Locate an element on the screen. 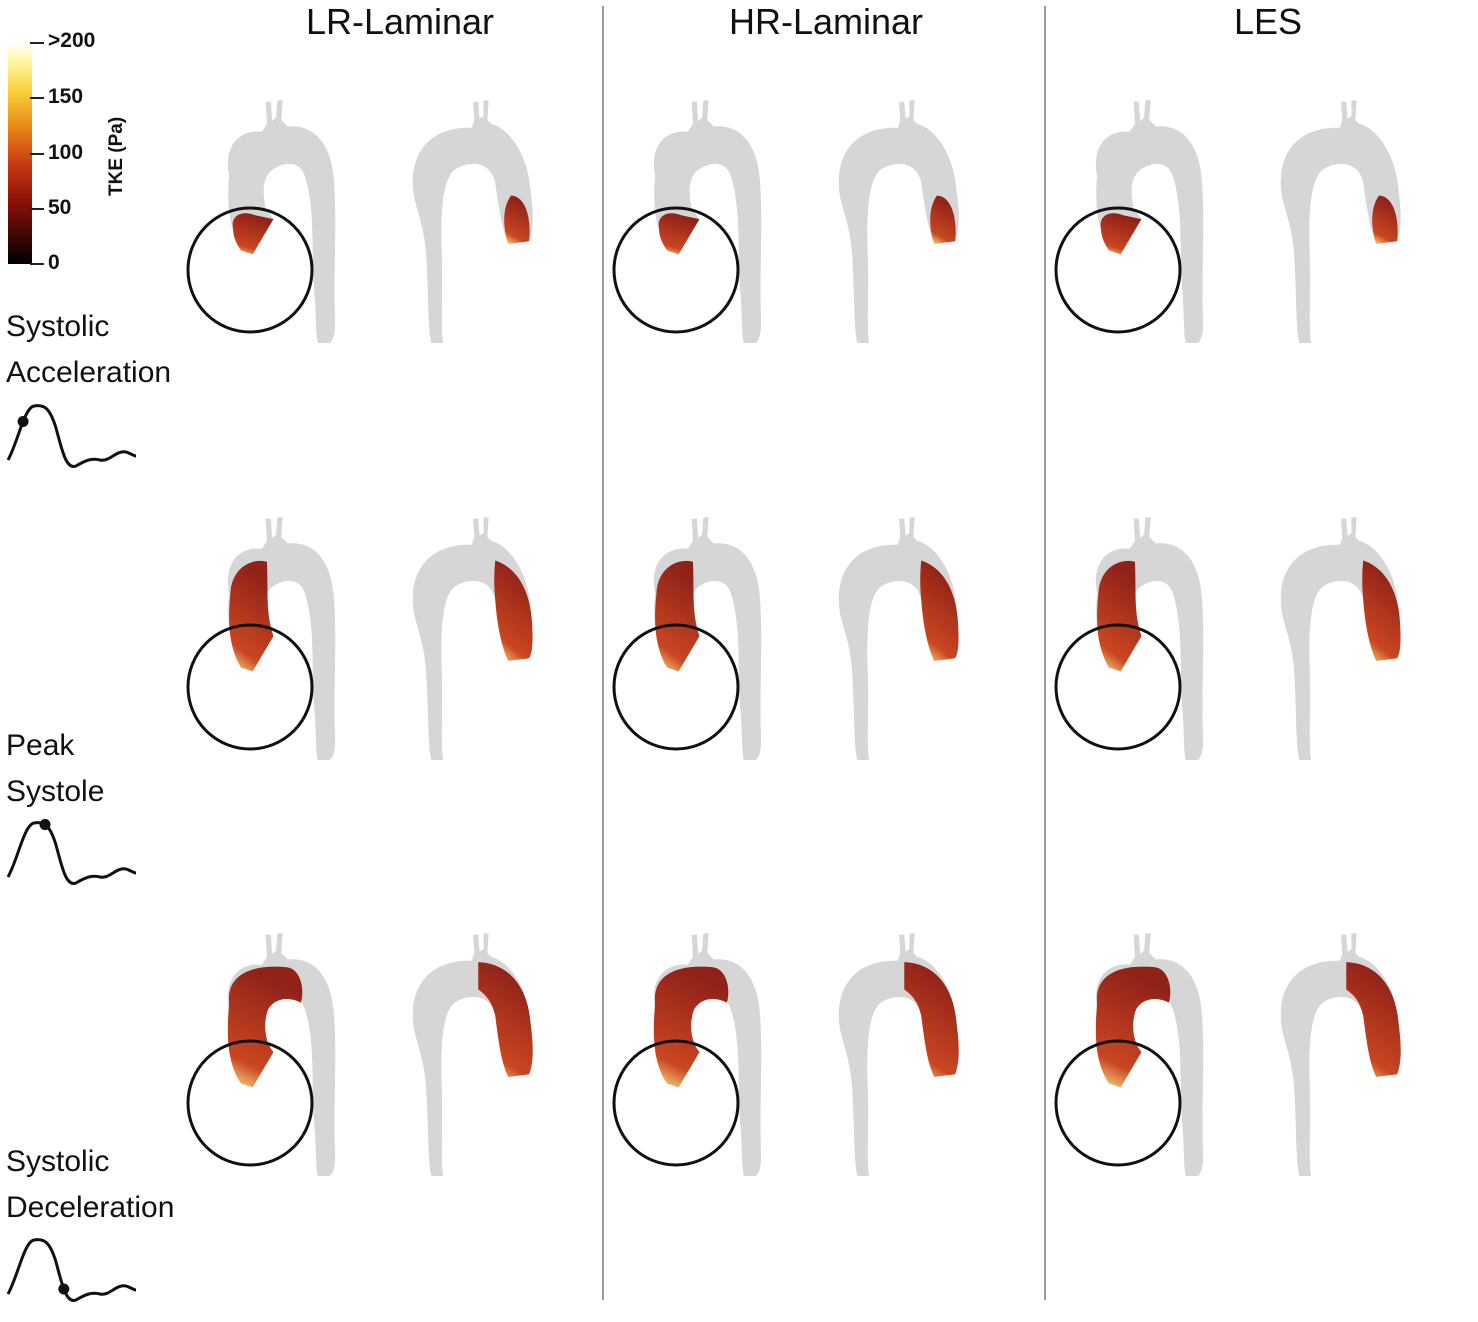 Image resolution: width=1478 pixels, height=1322 pixels. column-title-hr-laminar: HR-Laminar is located at coordinates (826, 21).